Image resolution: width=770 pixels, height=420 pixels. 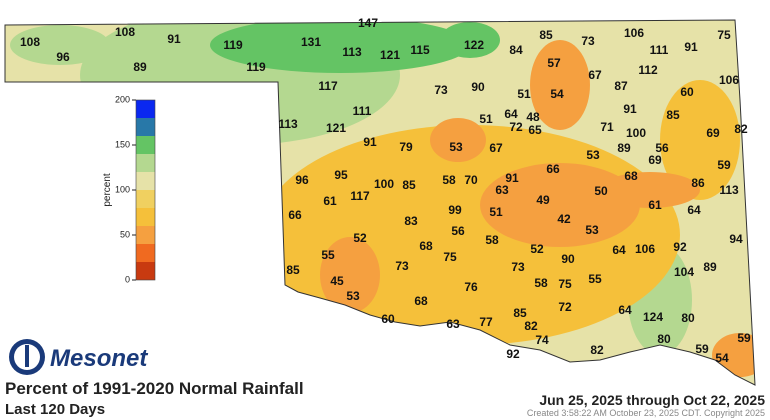 I want to click on station-value: 82, so click(x=741, y=129).